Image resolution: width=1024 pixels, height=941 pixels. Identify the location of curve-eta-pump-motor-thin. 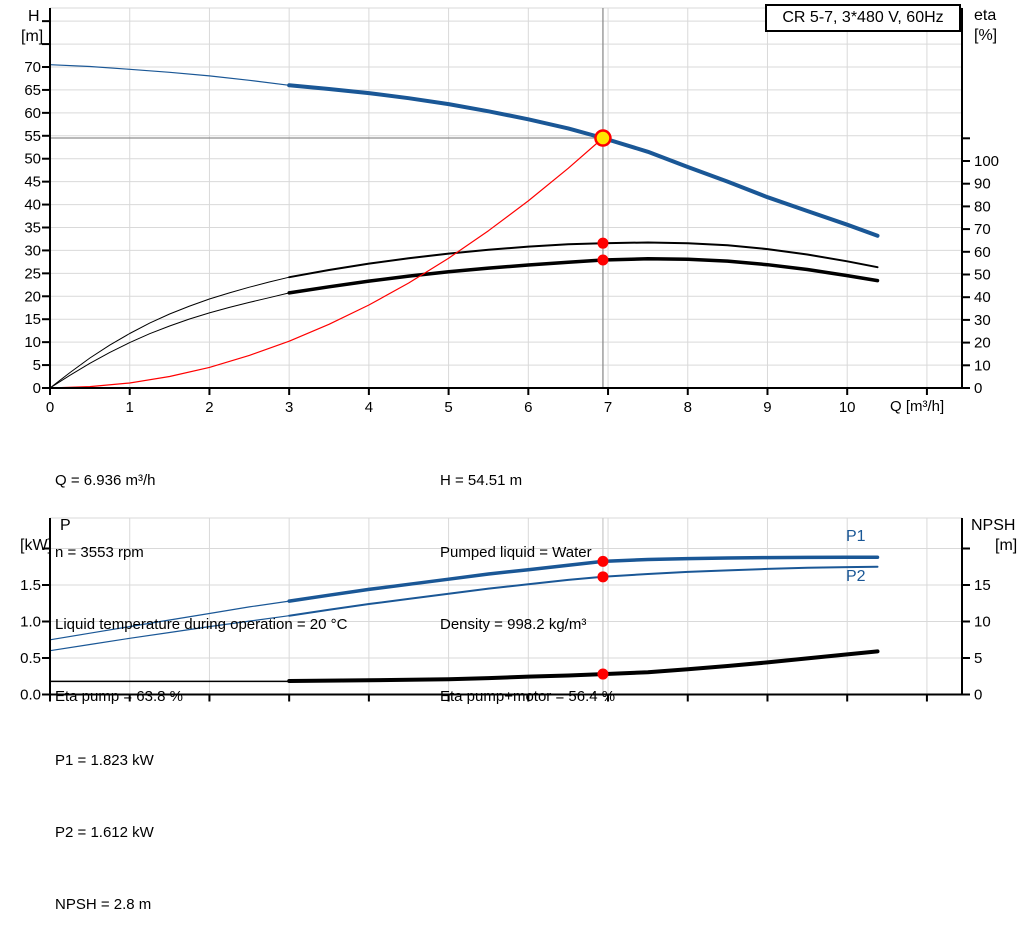
(169, 340).